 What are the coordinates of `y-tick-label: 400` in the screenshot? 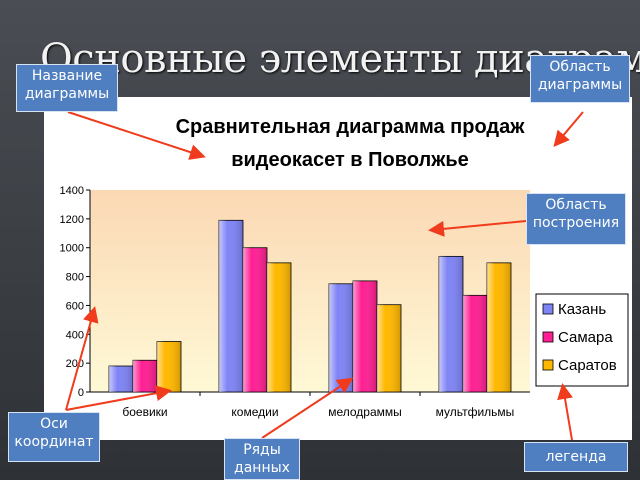 It's located at (75, 335).